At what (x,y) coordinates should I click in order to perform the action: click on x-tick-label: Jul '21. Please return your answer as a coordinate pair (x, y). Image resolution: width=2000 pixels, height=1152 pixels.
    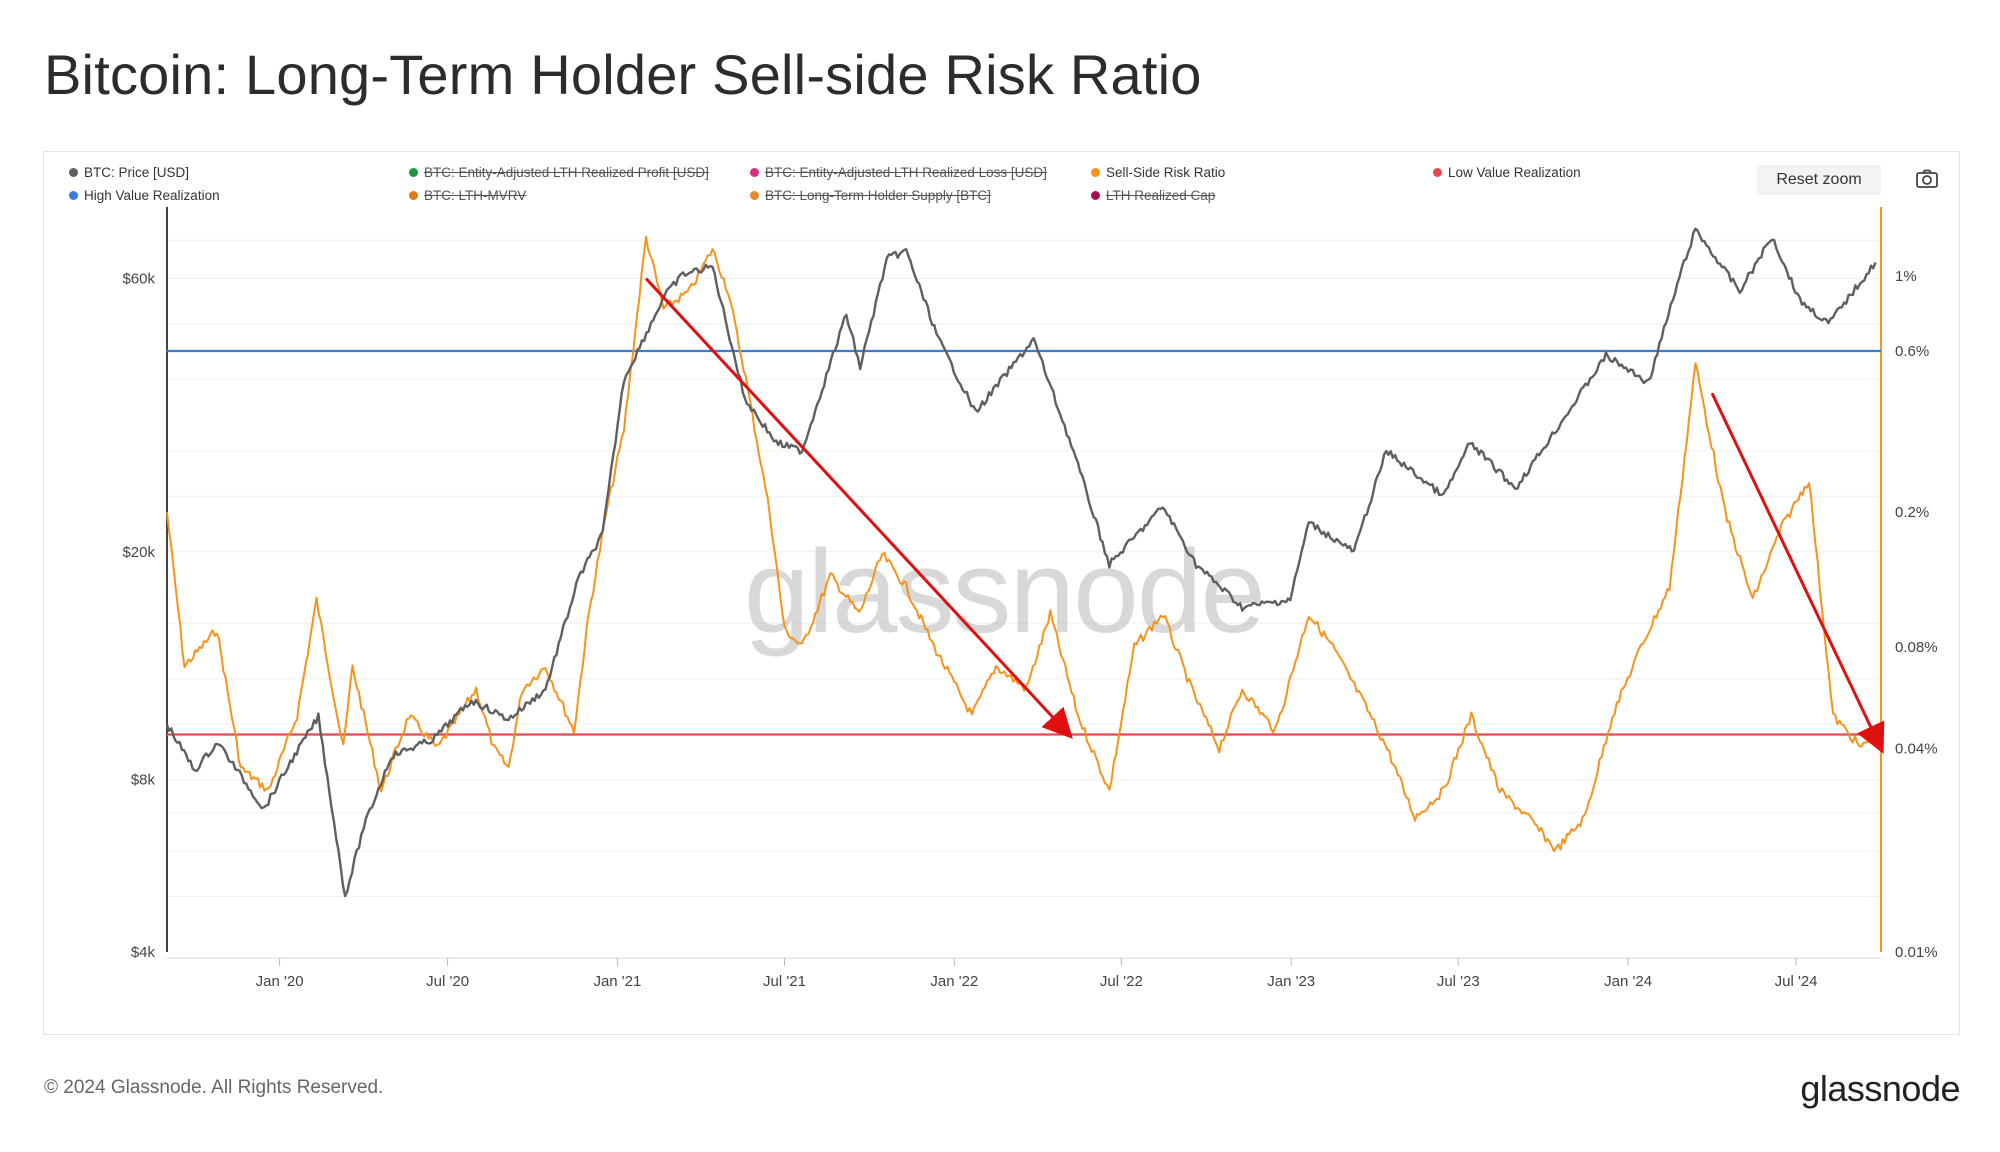
    Looking at the image, I should click on (784, 981).